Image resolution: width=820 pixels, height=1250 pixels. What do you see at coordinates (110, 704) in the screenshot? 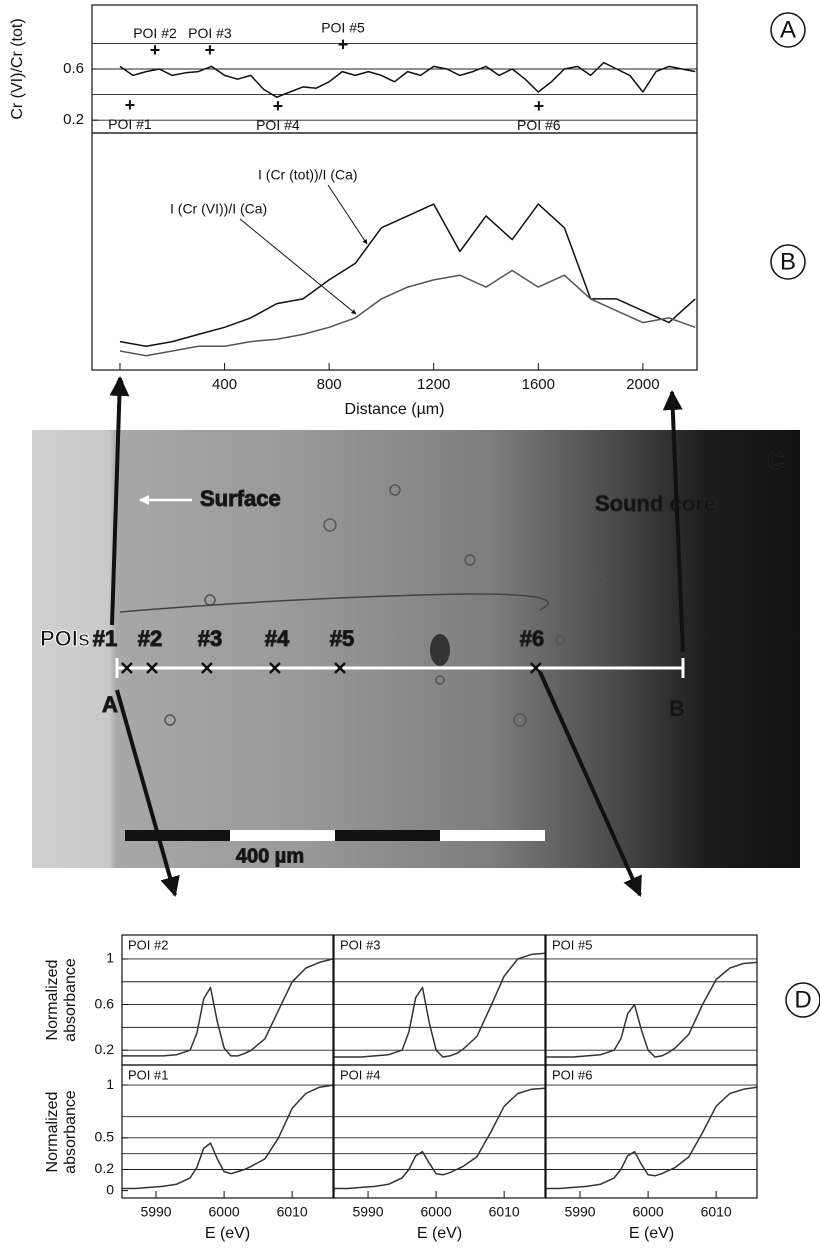
I see `profile-start-label: A` at bounding box center [110, 704].